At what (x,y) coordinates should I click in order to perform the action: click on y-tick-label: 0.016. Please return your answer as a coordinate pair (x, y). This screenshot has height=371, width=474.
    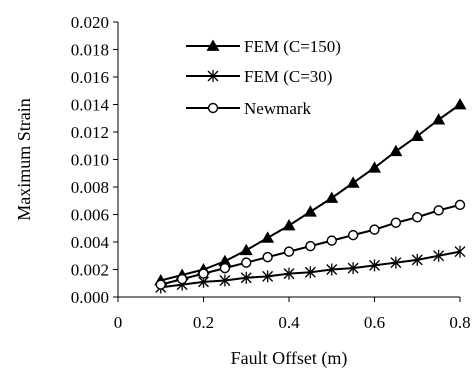
    Looking at the image, I should click on (90, 77).